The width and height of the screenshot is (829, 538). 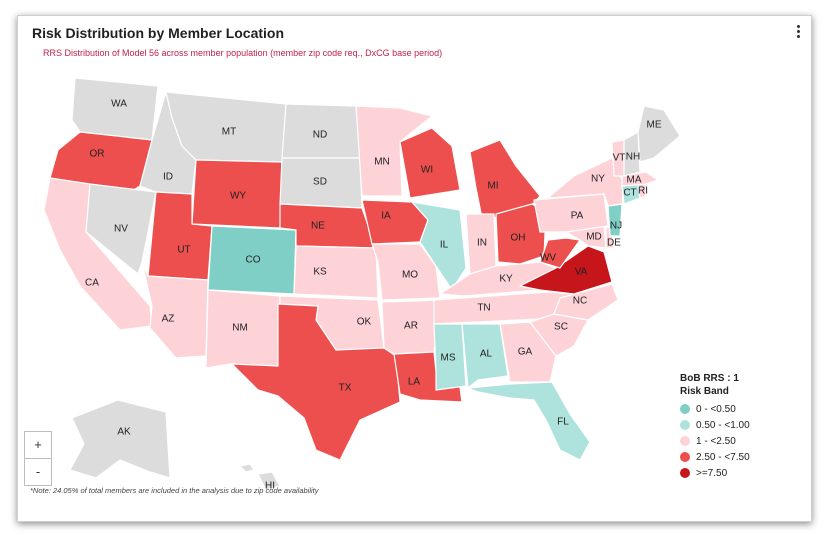 I want to click on state-label-in: IN, so click(x=482, y=243).